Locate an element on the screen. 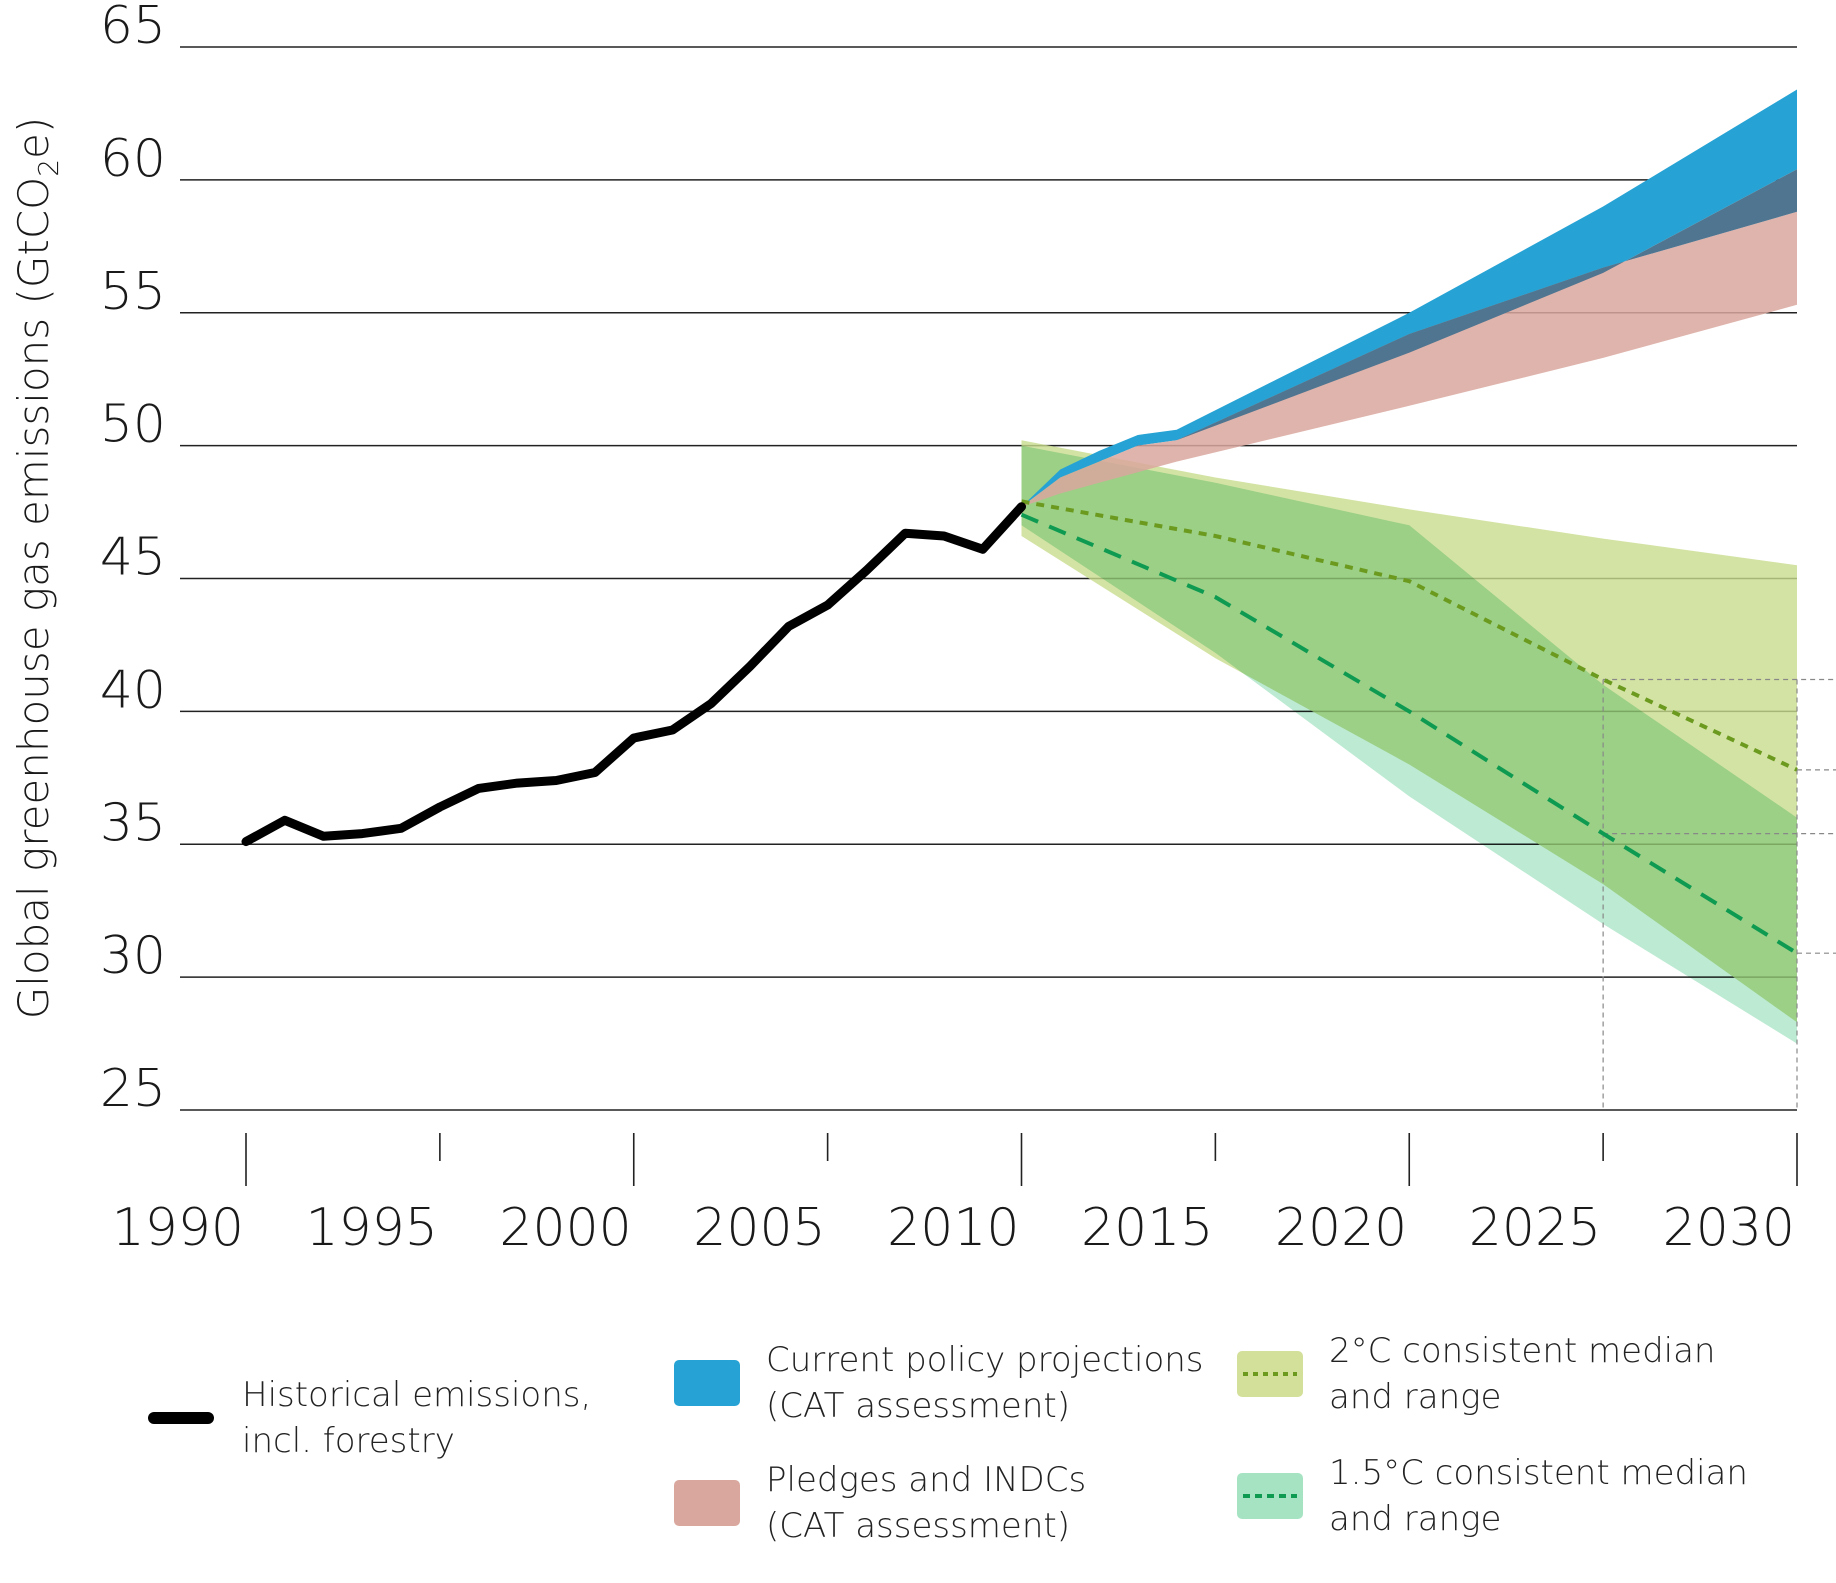  y-tick-label-45: 45 is located at coordinates (133, 558).